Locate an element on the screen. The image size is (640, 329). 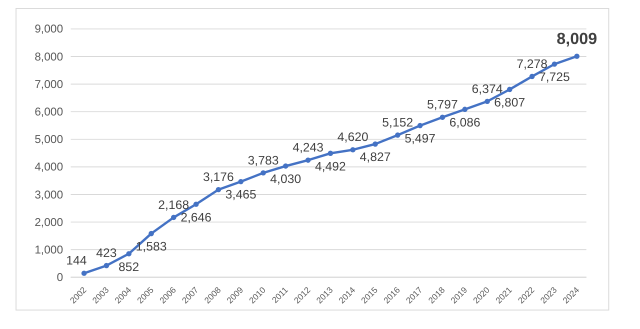
y-tick-label: 3,000 is located at coordinates (49, 195).